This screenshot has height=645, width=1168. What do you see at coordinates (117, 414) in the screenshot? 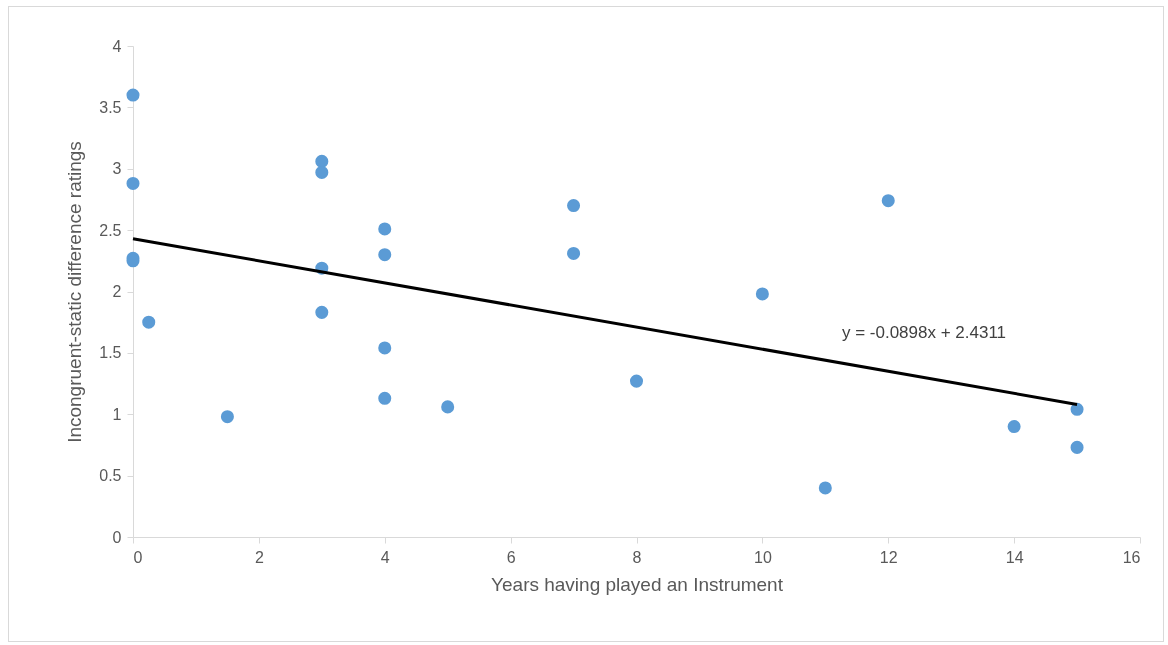
I see `y-tick-label: 1` at bounding box center [117, 414].